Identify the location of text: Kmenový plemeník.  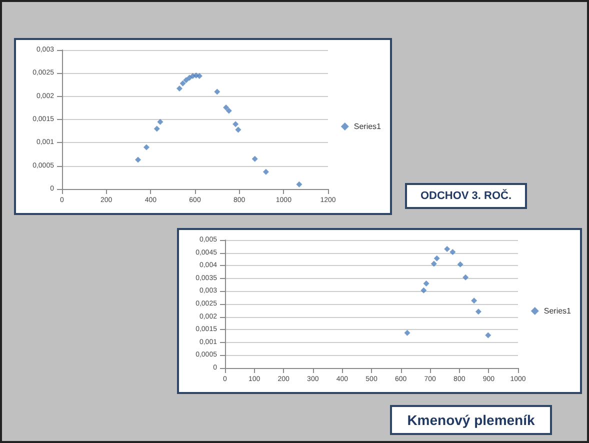
(471, 420).